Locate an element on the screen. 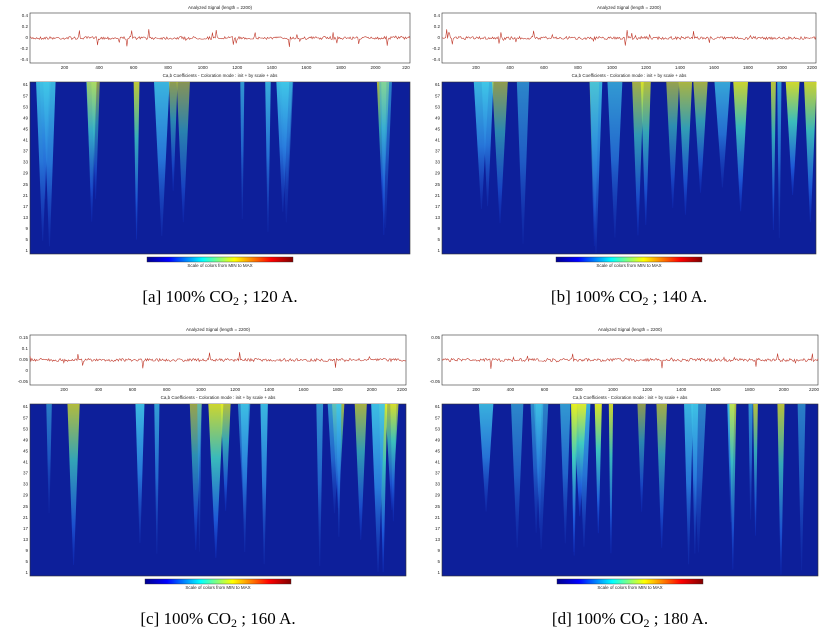 The width and height of the screenshot is (821, 637). caption: [d] 100% CO2 ; 180 A. is located at coordinates (630, 619).